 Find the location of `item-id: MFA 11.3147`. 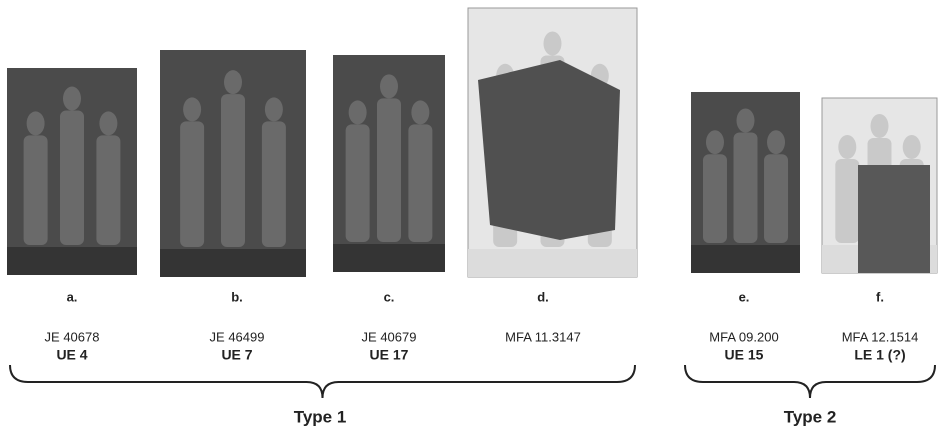

item-id: MFA 11.3147 is located at coordinates (543, 336).